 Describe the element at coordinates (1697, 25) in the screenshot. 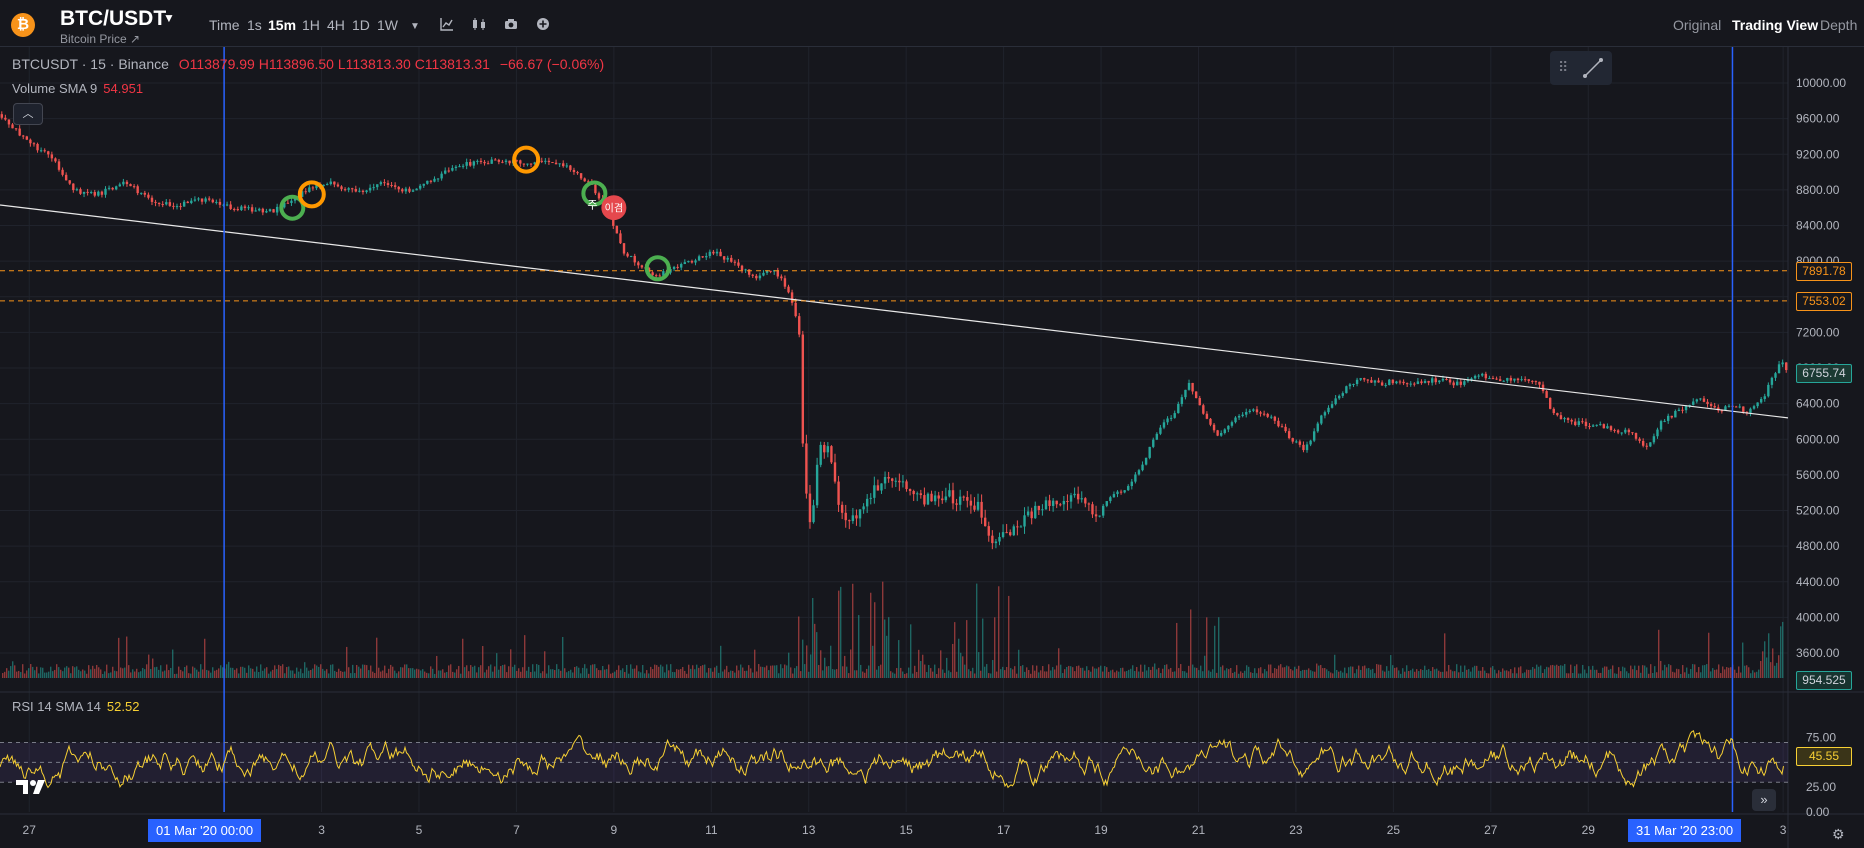

I see `tab-original: Original` at that location.